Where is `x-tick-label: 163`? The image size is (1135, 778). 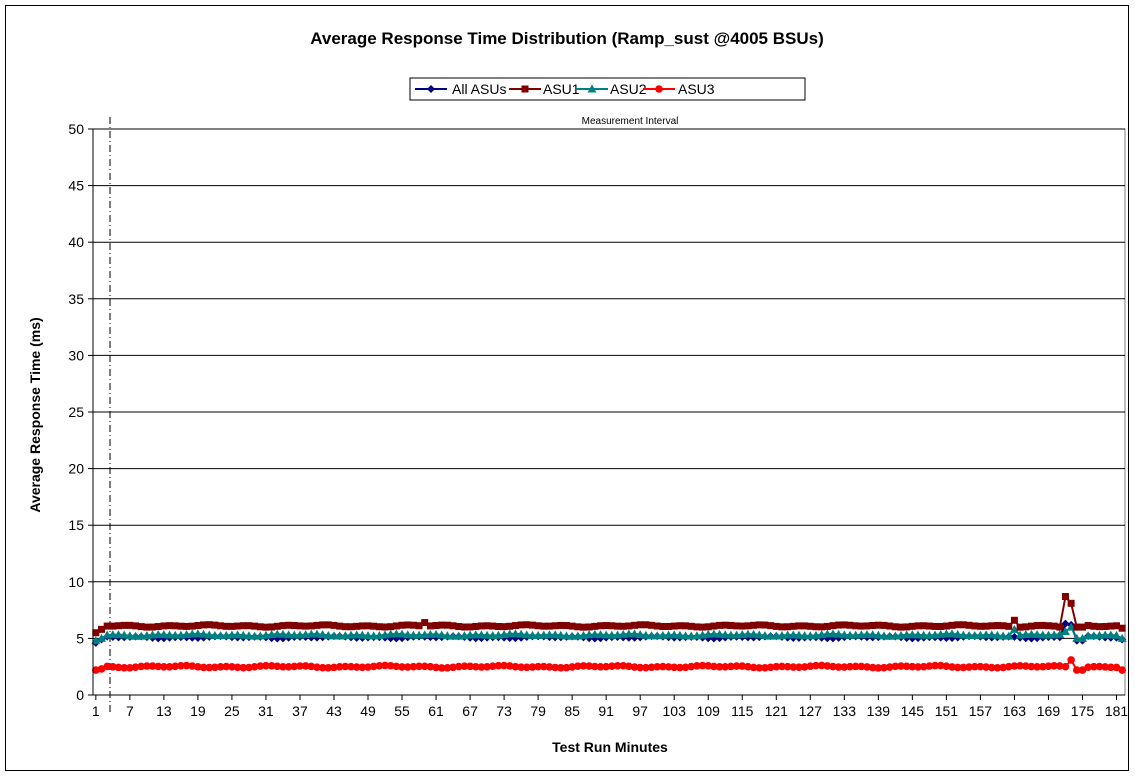 x-tick-label: 163 is located at coordinates (1015, 711).